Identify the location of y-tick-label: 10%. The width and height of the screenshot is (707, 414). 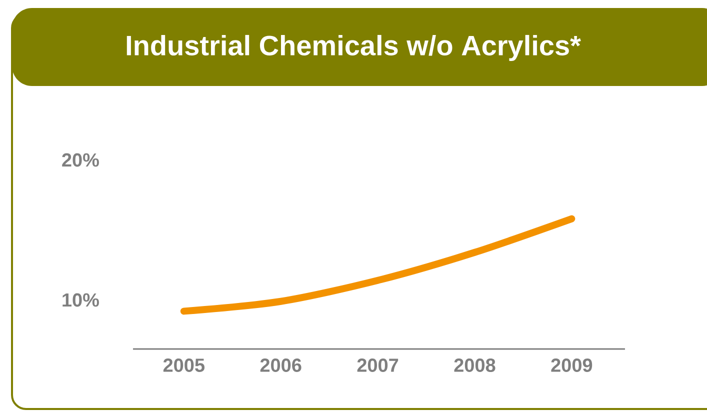
(80, 300).